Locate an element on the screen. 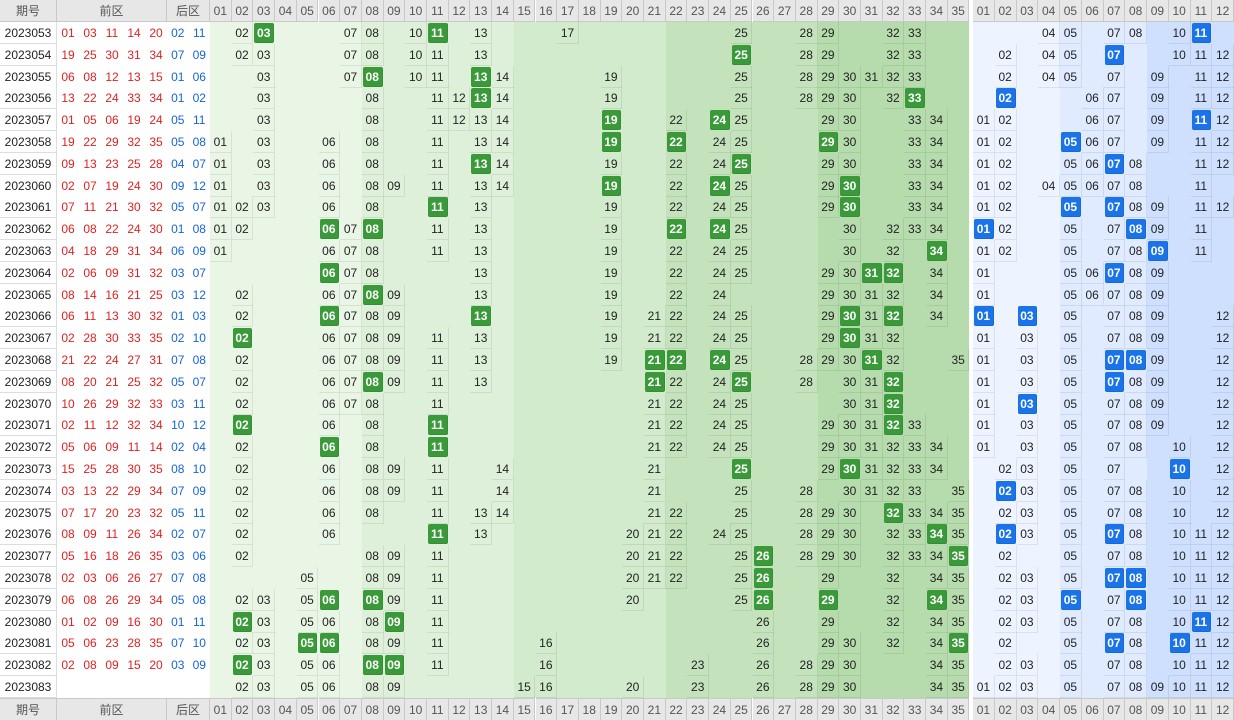 The width and height of the screenshot is (1234, 720). front-footer-col-35: 35 is located at coordinates (958, 709).